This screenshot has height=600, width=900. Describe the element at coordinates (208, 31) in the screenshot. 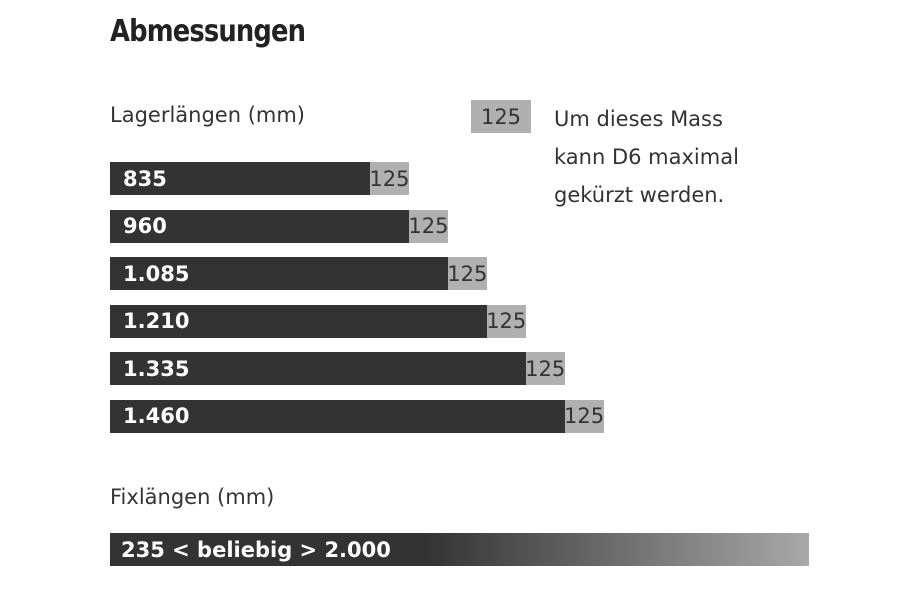

I see `page-title: Abmessungen` at that location.